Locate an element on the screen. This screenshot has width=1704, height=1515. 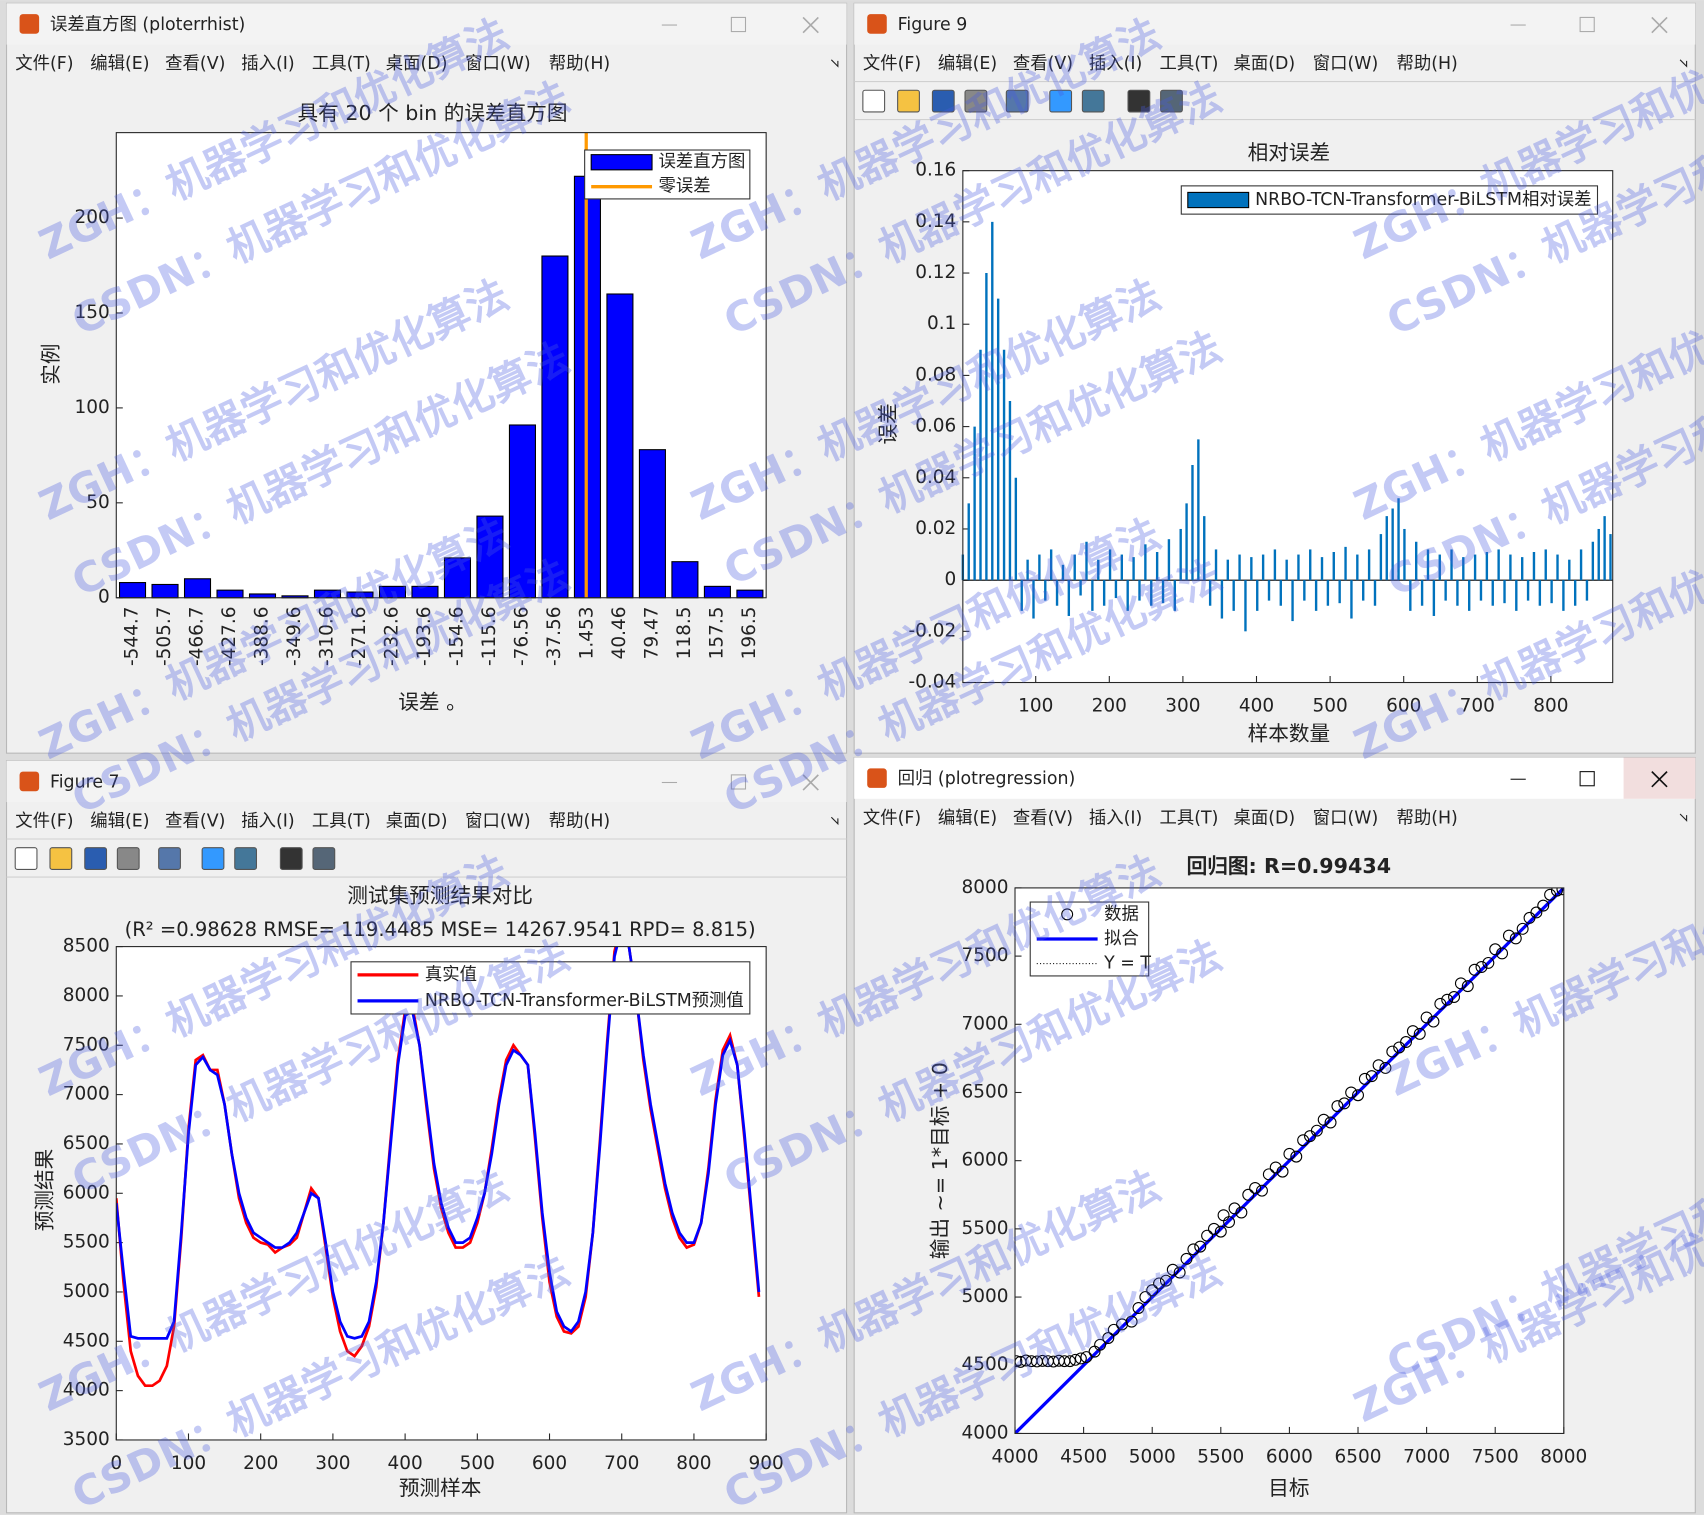
legend-label: NRBO-TCN-Transformer-BiLSTM相对误差 is located at coordinates (1423, 200).